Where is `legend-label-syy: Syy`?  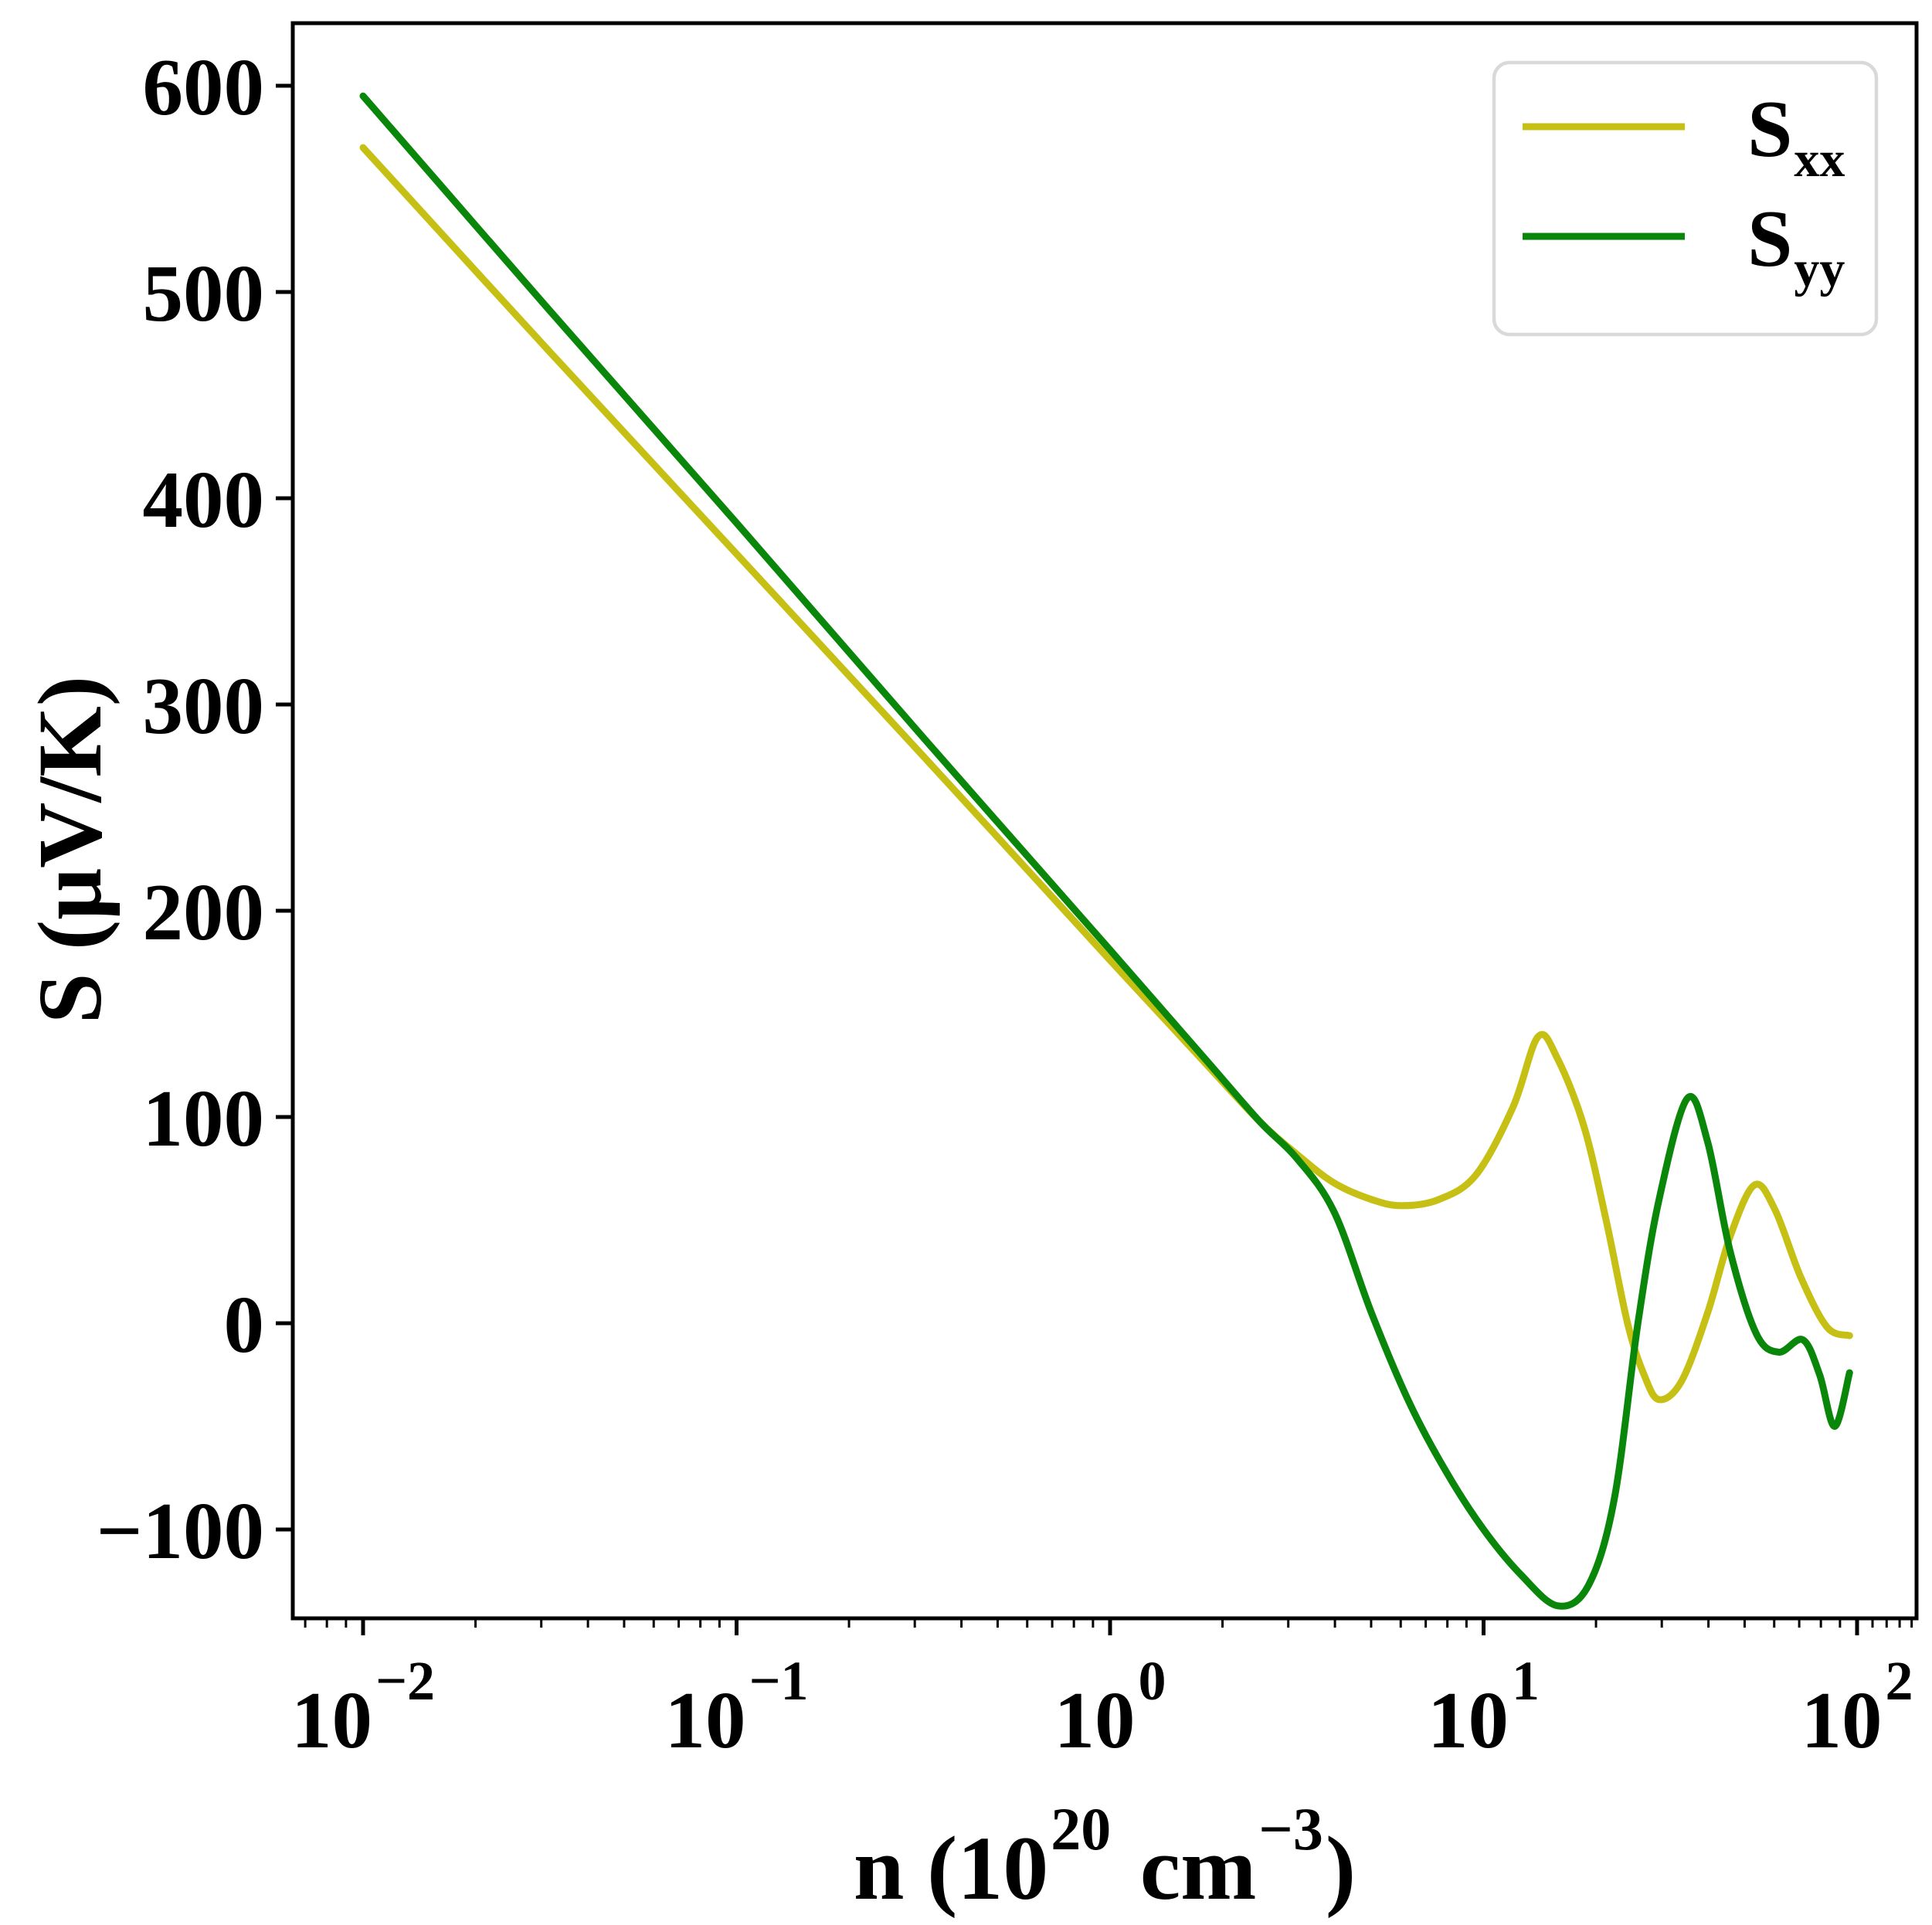
legend-label-syy: Syy is located at coordinates (1796, 245).